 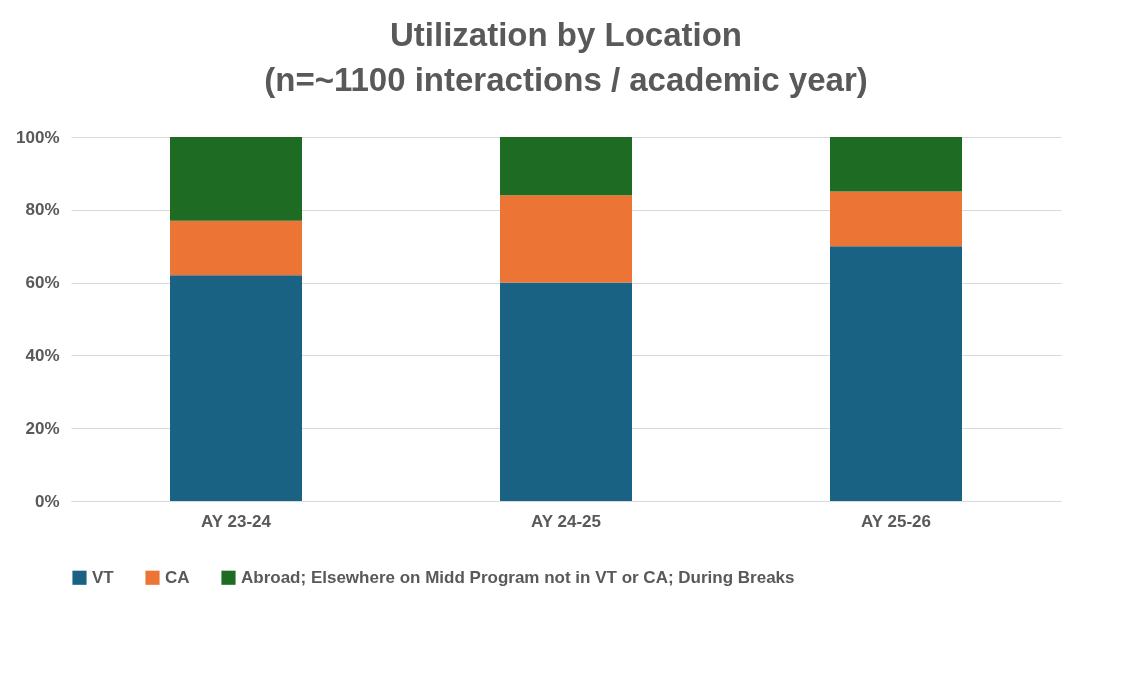 I want to click on y-tick-label: 20%, so click(x=42, y=428).